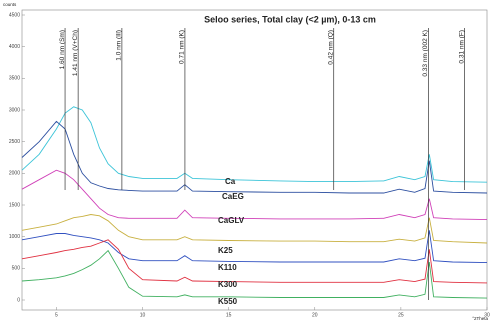 This screenshot has height=325, width=491. I want to click on reference-label: 1.0 nm (Ill), so click(119, 45).